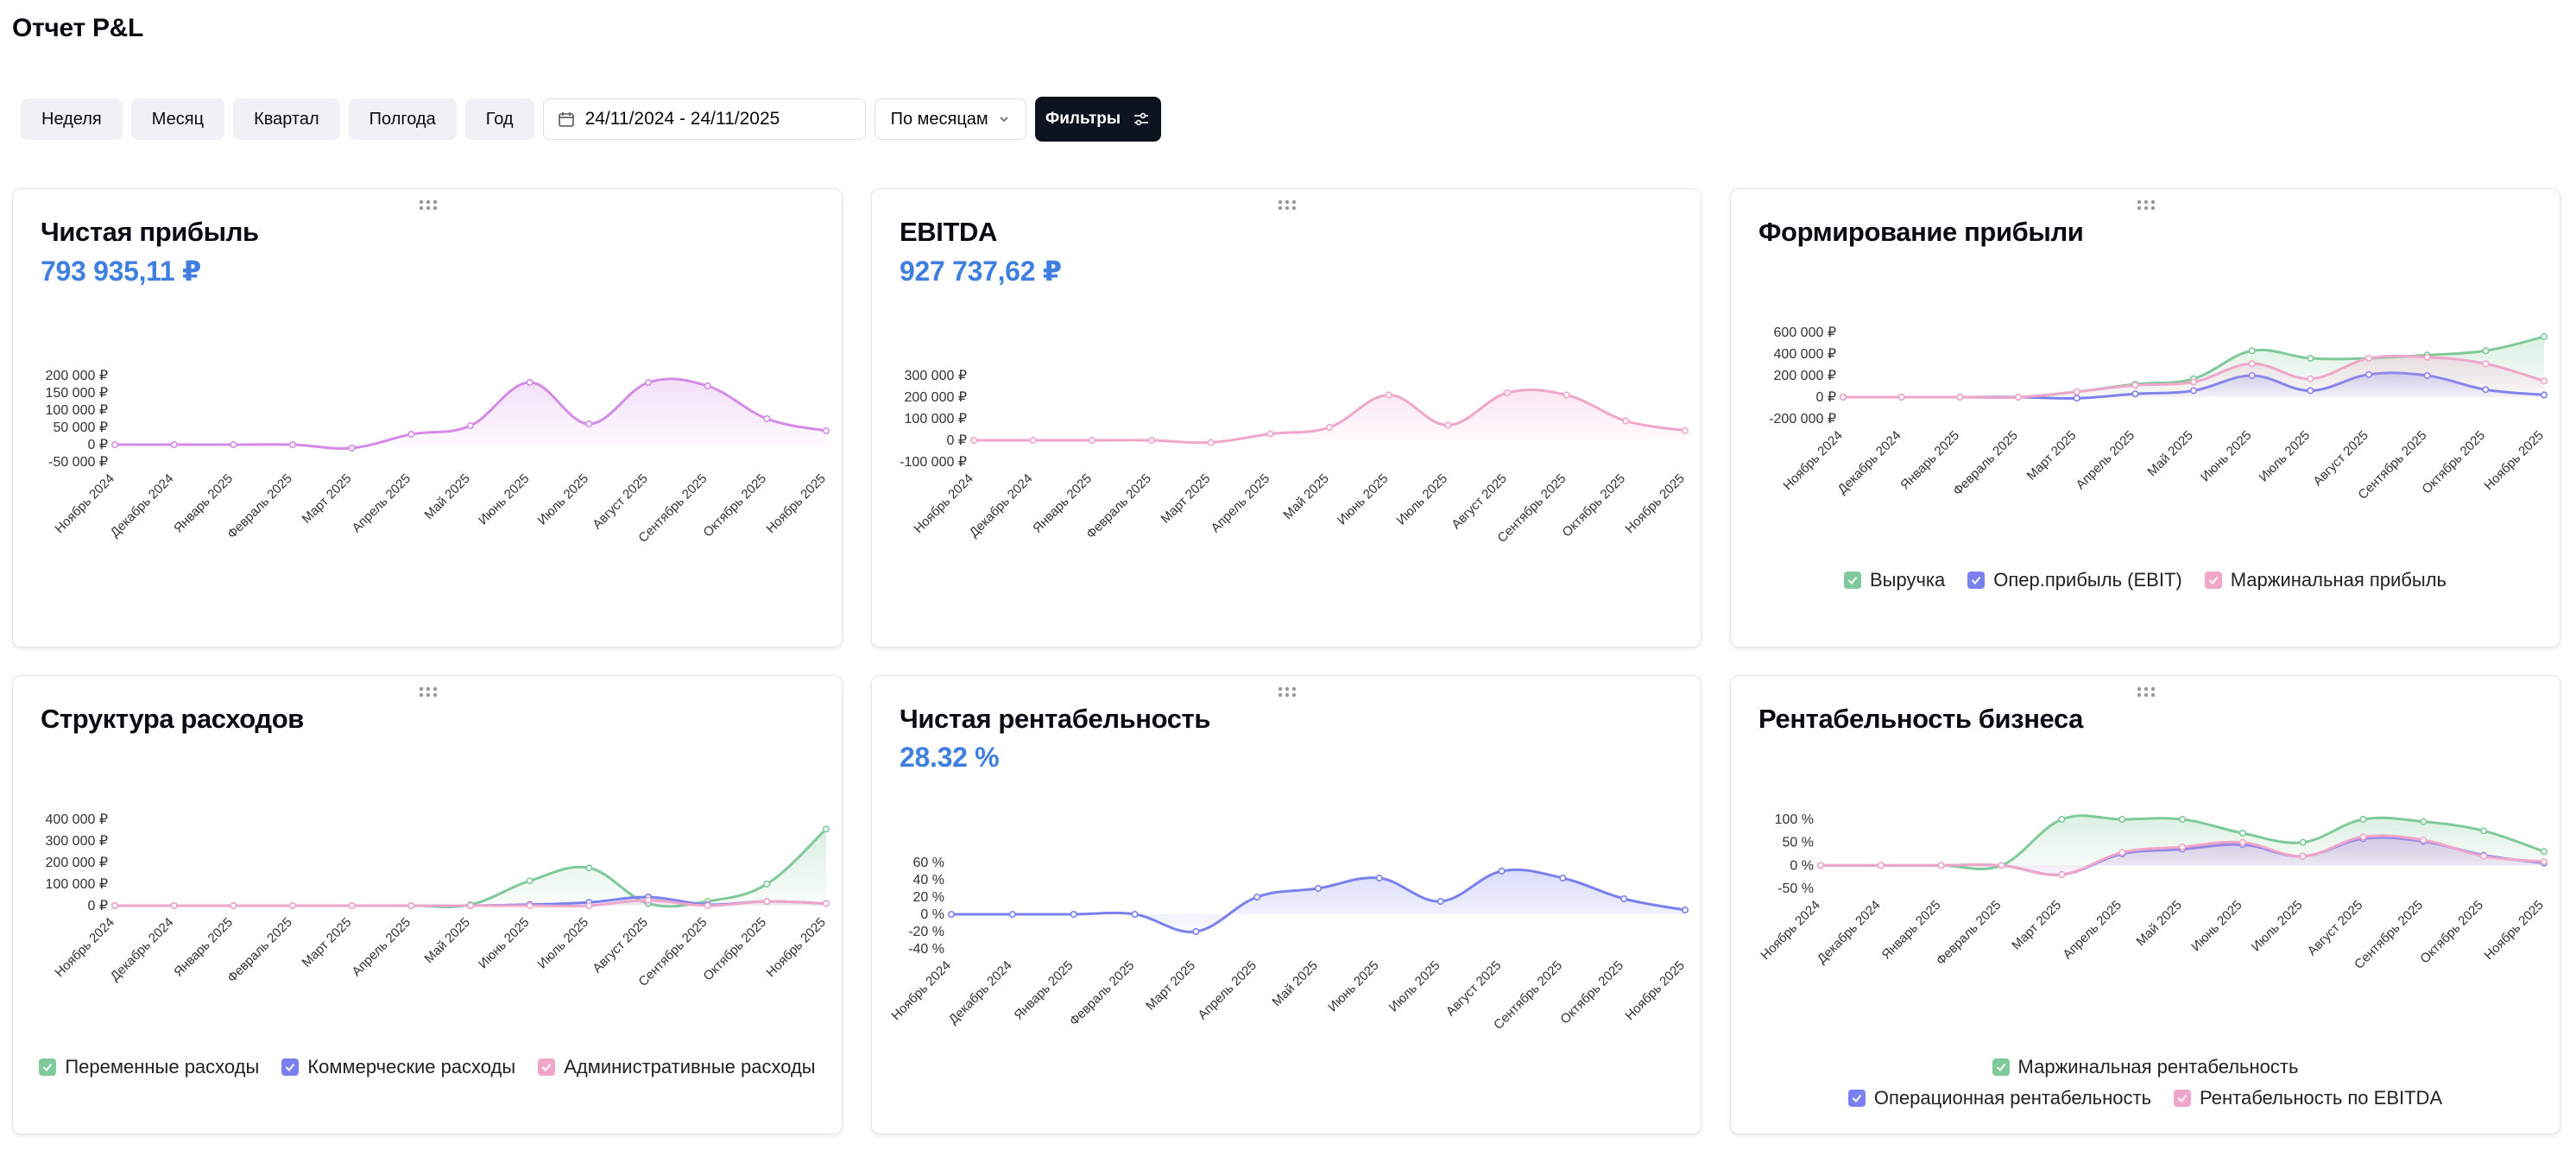 The width and height of the screenshot is (2576, 1150). What do you see at coordinates (704, 119) in the screenshot?
I see `date-range-picker: 24/11/2024 - 24/11/2025` at bounding box center [704, 119].